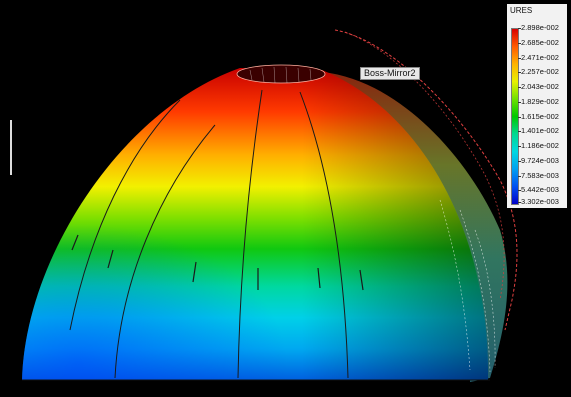 The width and height of the screenshot is (571, 397). I want to click on legend-tick: 2.898e-002, so click(538, 27).